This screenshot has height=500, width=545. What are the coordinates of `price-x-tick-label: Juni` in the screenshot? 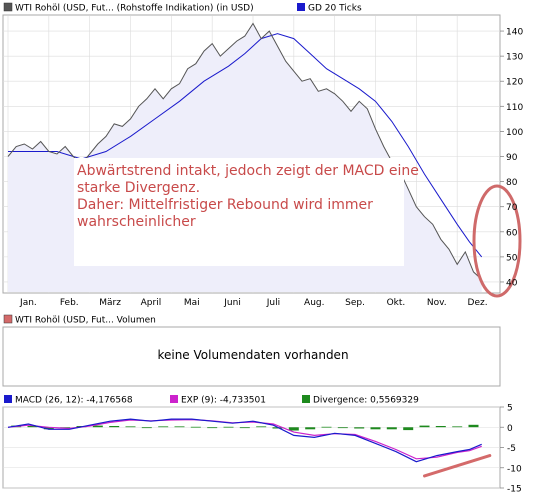 It's located at (232, 303).